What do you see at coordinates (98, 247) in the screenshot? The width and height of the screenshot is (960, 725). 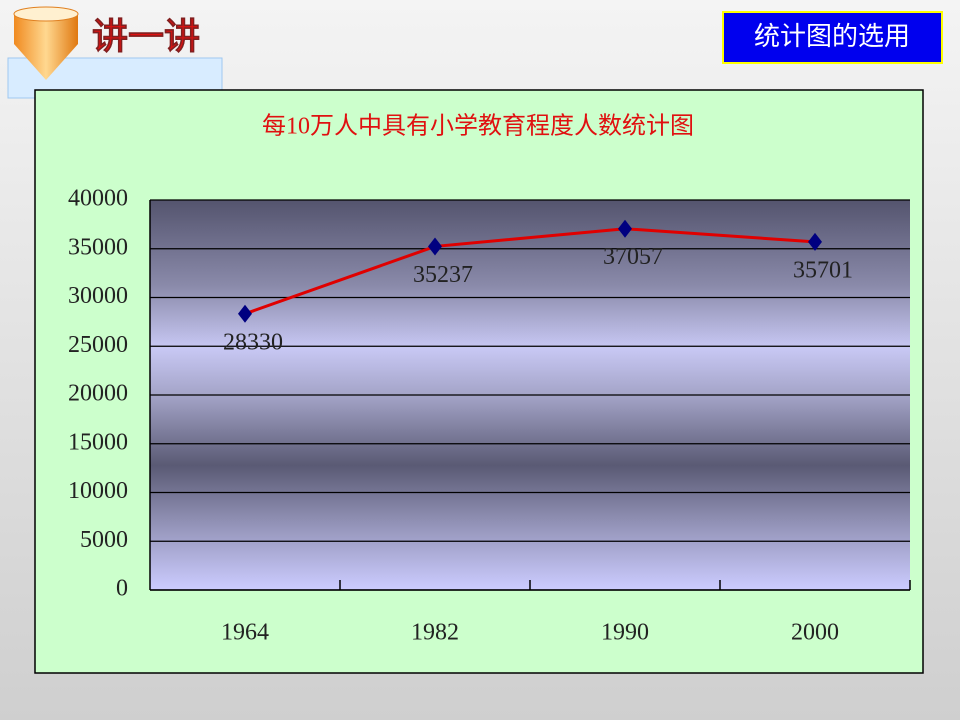 I see `y-tick-label: 35000` at bounding box center [98, 247].